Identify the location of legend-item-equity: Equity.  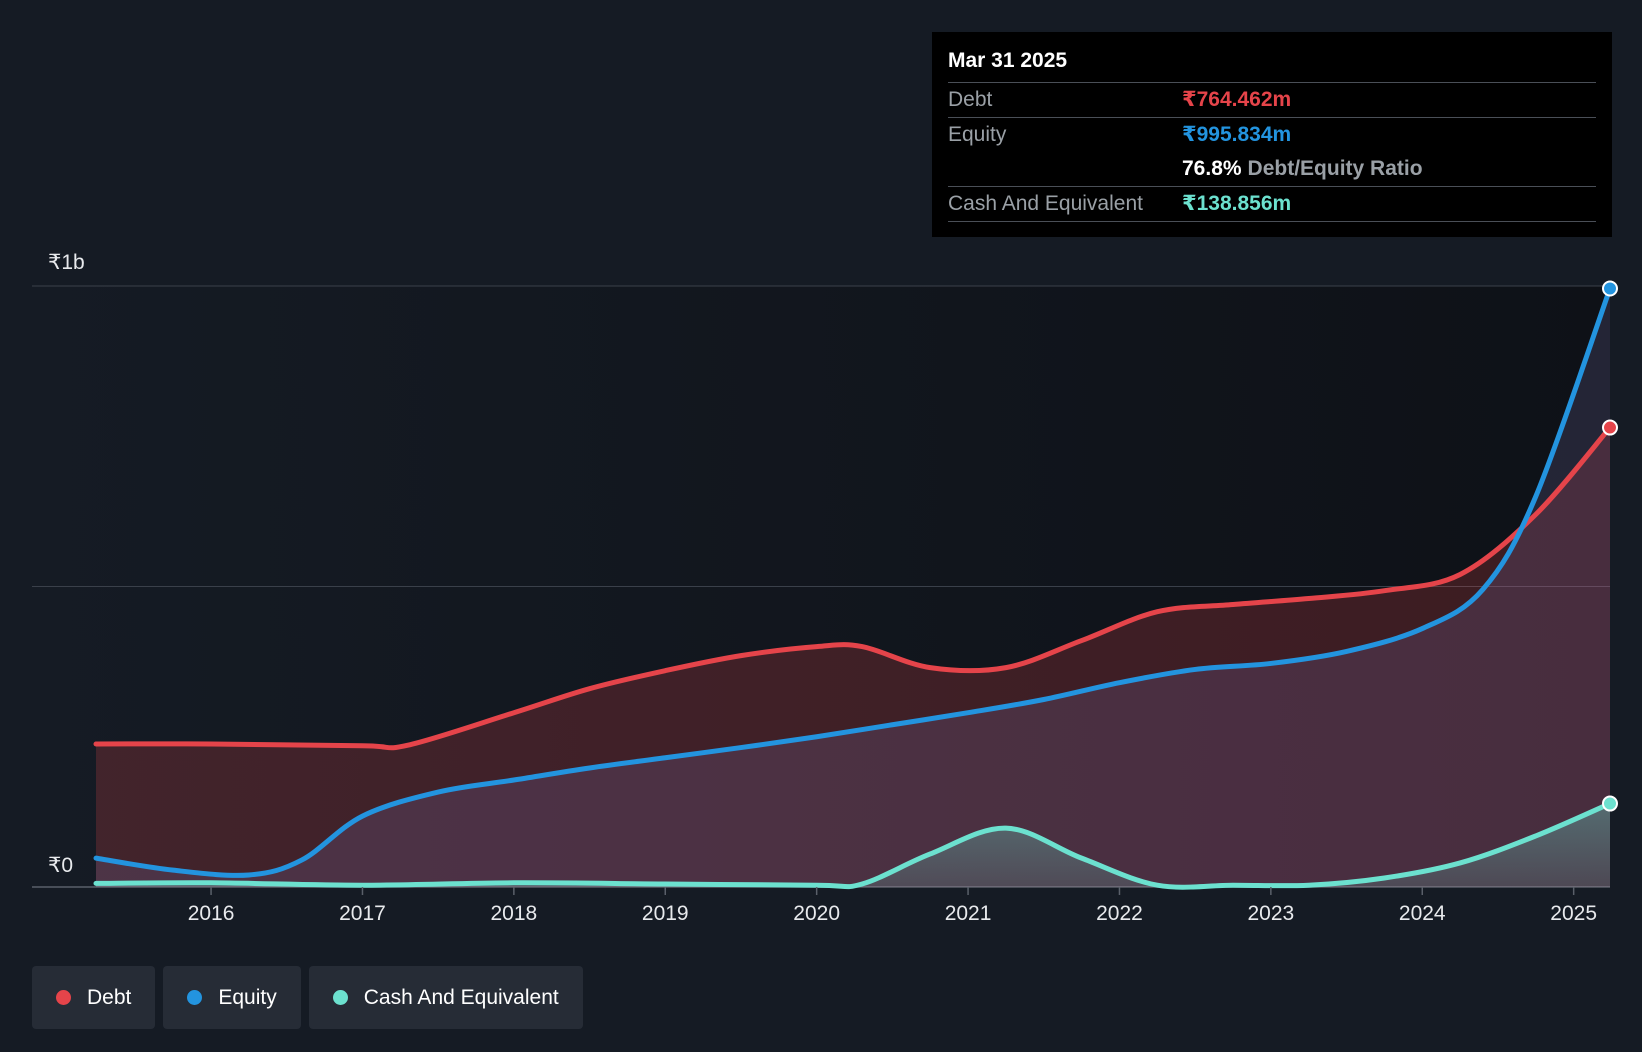
(232, 997).